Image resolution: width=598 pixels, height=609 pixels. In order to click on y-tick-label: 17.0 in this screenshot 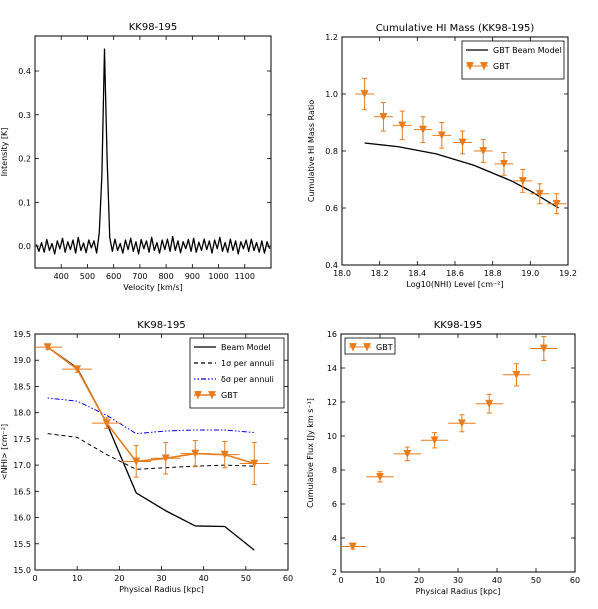, I will do `click(22, 465)`.